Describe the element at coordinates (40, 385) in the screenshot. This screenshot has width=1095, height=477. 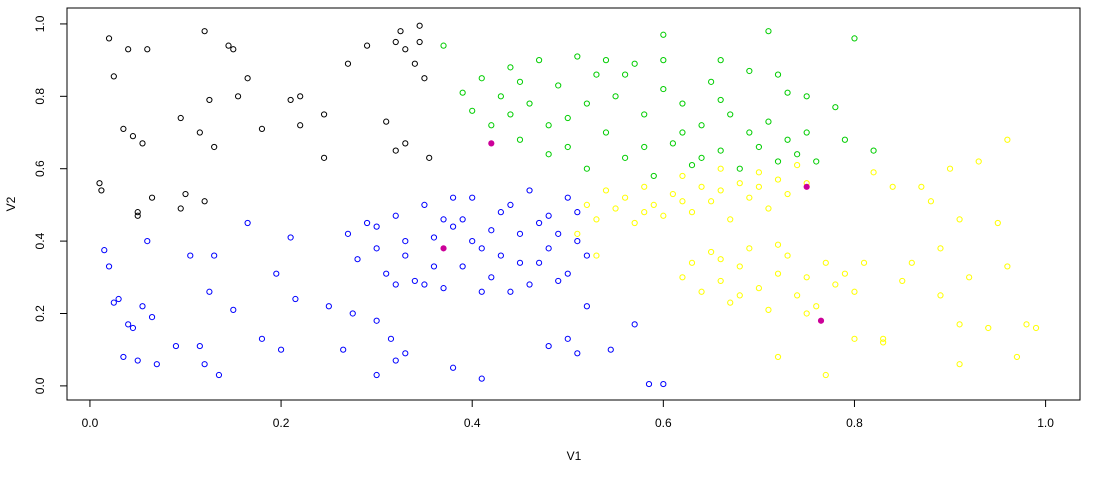
I see `y-tick-label: 0.0` at that location.